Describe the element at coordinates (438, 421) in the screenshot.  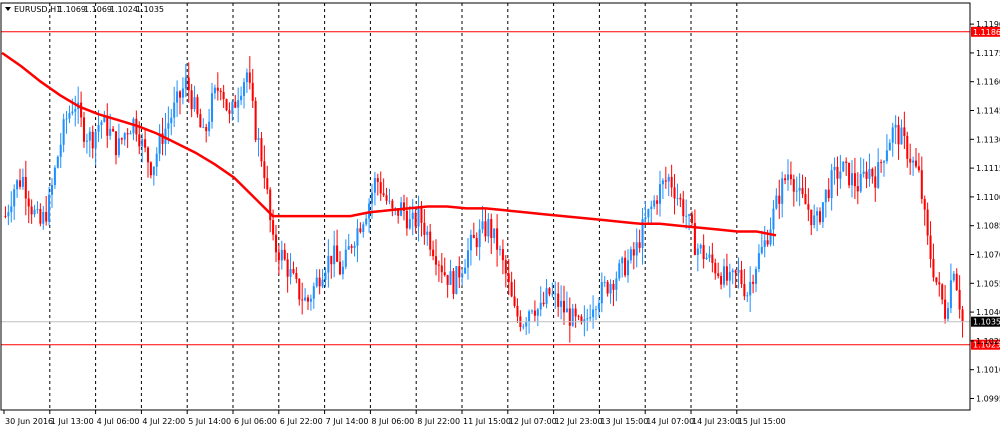
I see `x-tick-label: 8 Jul 22:00` at that location.